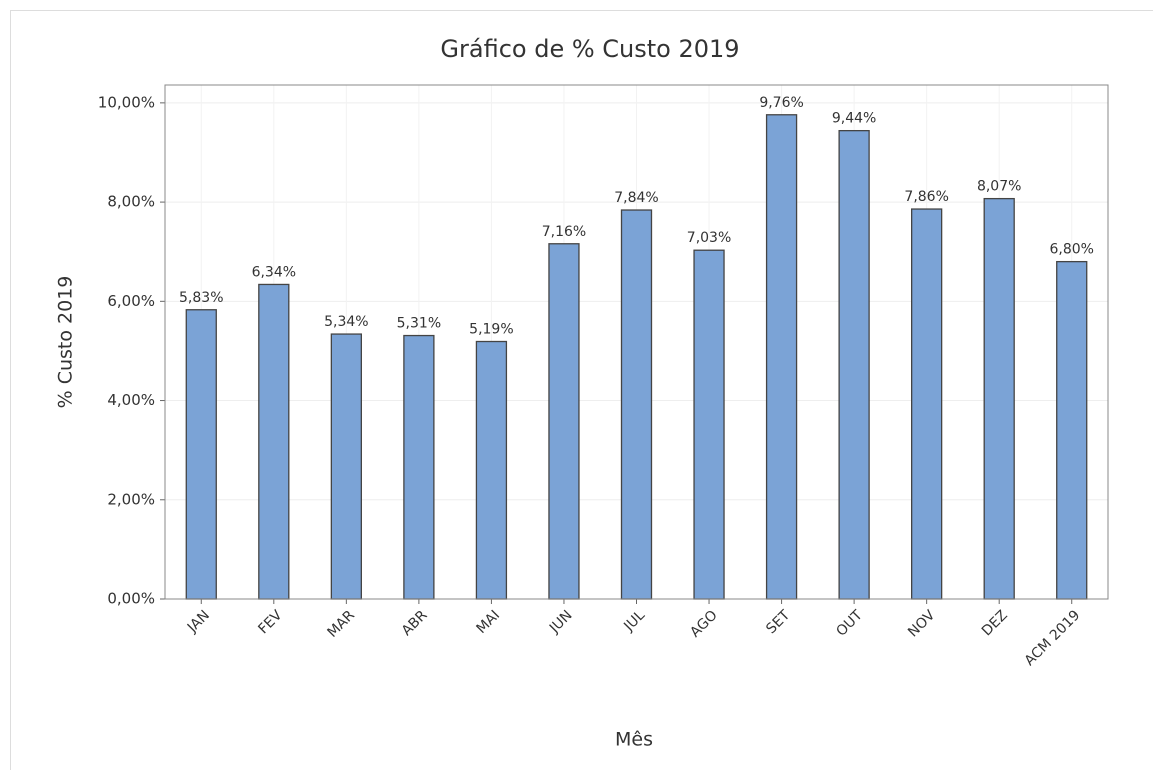 This screenshot has width=1153, height=770. Describe the element at coordinates (274, 272) in the screenshot. I see `data-label: 6,34%` at that location.